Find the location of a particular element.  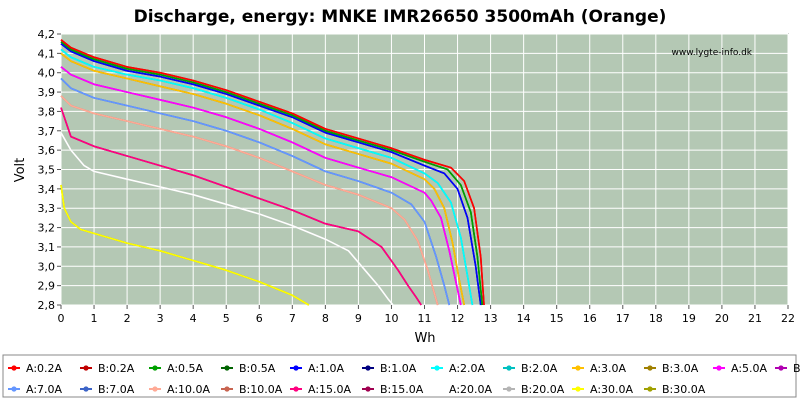

legend-label-b-10-0a: B:10.0A is located at coordinates (261, 389).